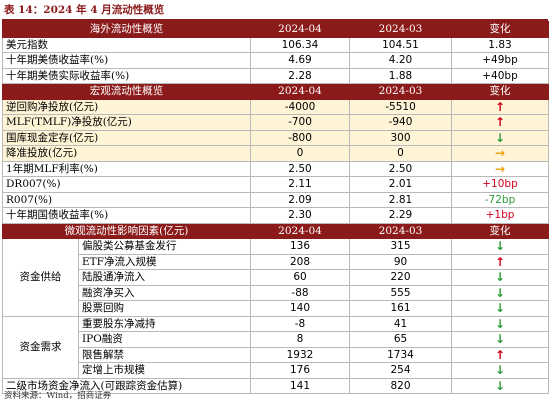 This screenshot has width=550, height=403. I want to click on value-cur: 176, so click(300, 370).